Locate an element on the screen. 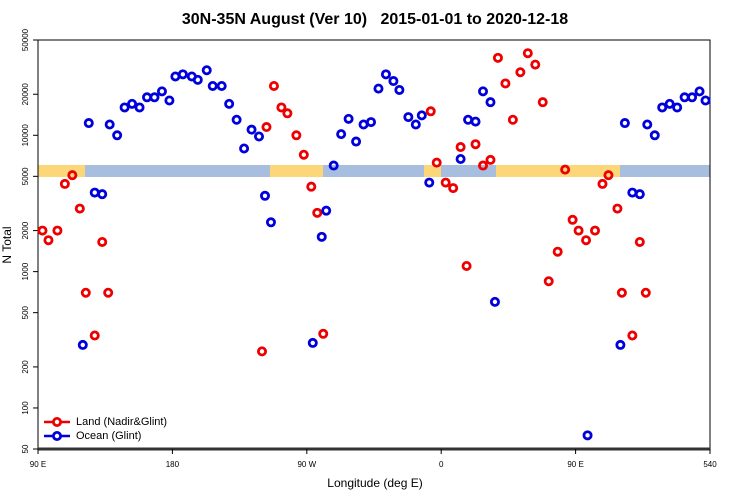 The image size is (750, 500). y-tick-label: 200 is located at coordinates (25, 367).